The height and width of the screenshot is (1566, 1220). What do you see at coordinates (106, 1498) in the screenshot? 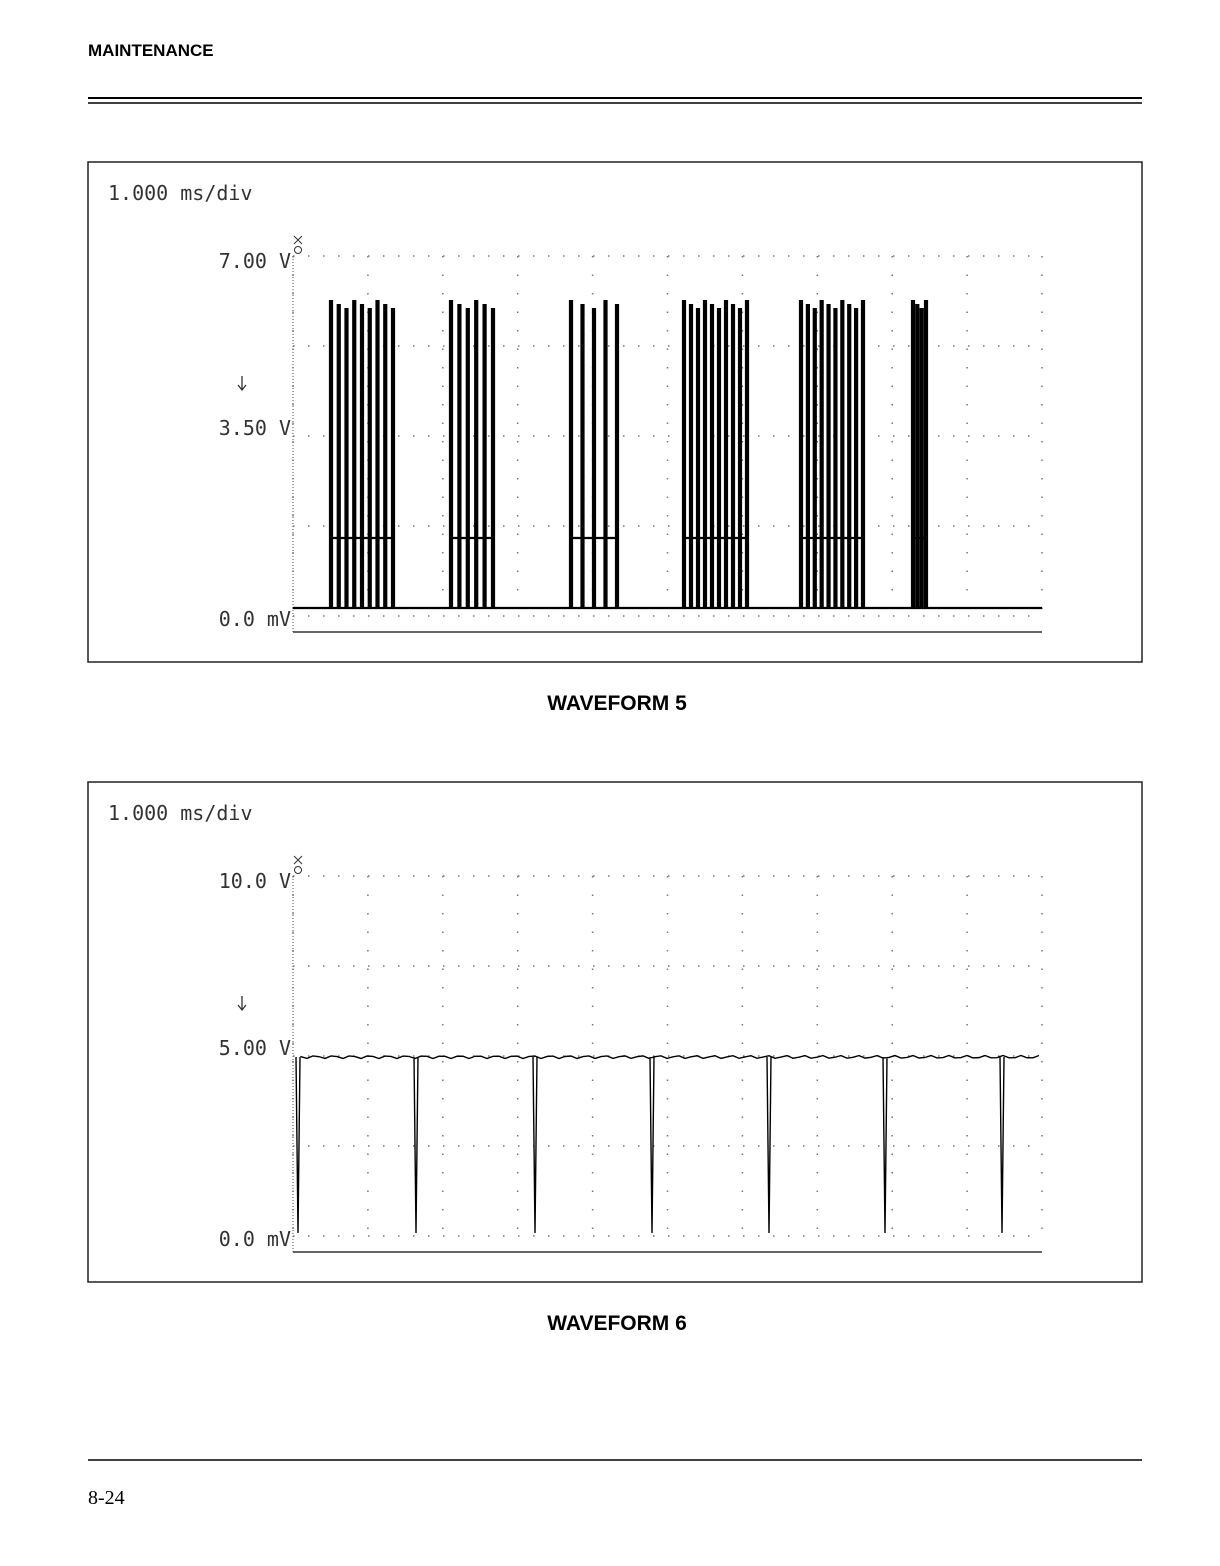
I see `page-number: 8-24` at bounding box center [106, 1498].